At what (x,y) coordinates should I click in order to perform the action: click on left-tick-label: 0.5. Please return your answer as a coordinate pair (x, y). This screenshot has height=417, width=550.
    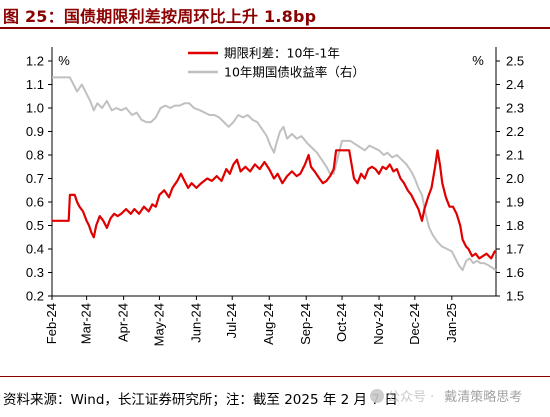
    Looking at the image, I should click on (35, 225).